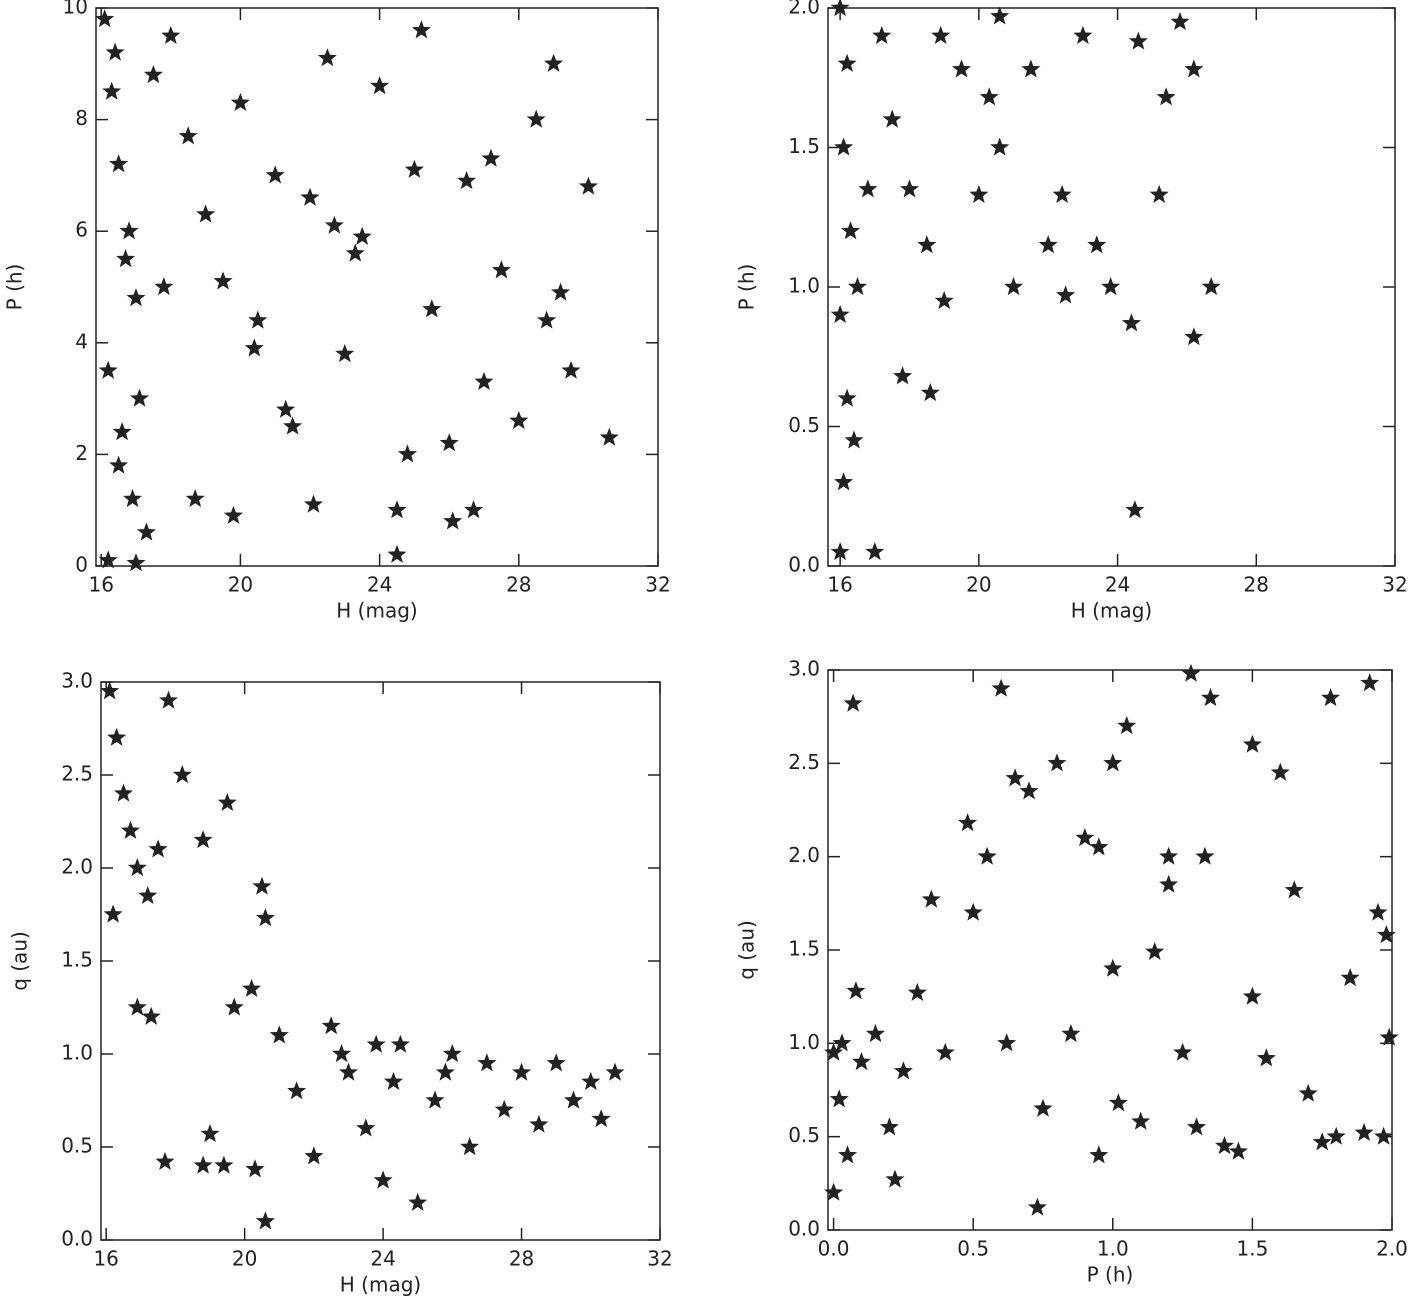  I want to click on x-axis-label: H (mag), so click(376, 611).